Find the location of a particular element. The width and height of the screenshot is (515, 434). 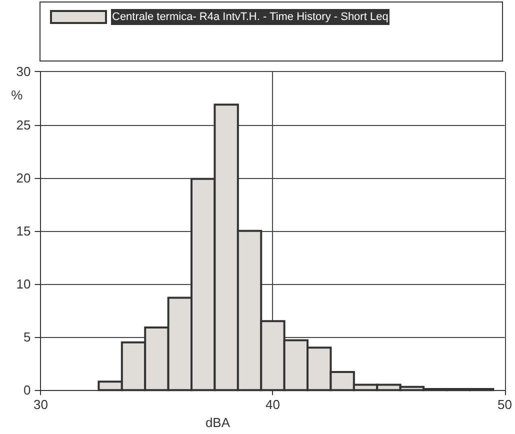

y-tick-label: 10 is located at coordinates (23, 284).